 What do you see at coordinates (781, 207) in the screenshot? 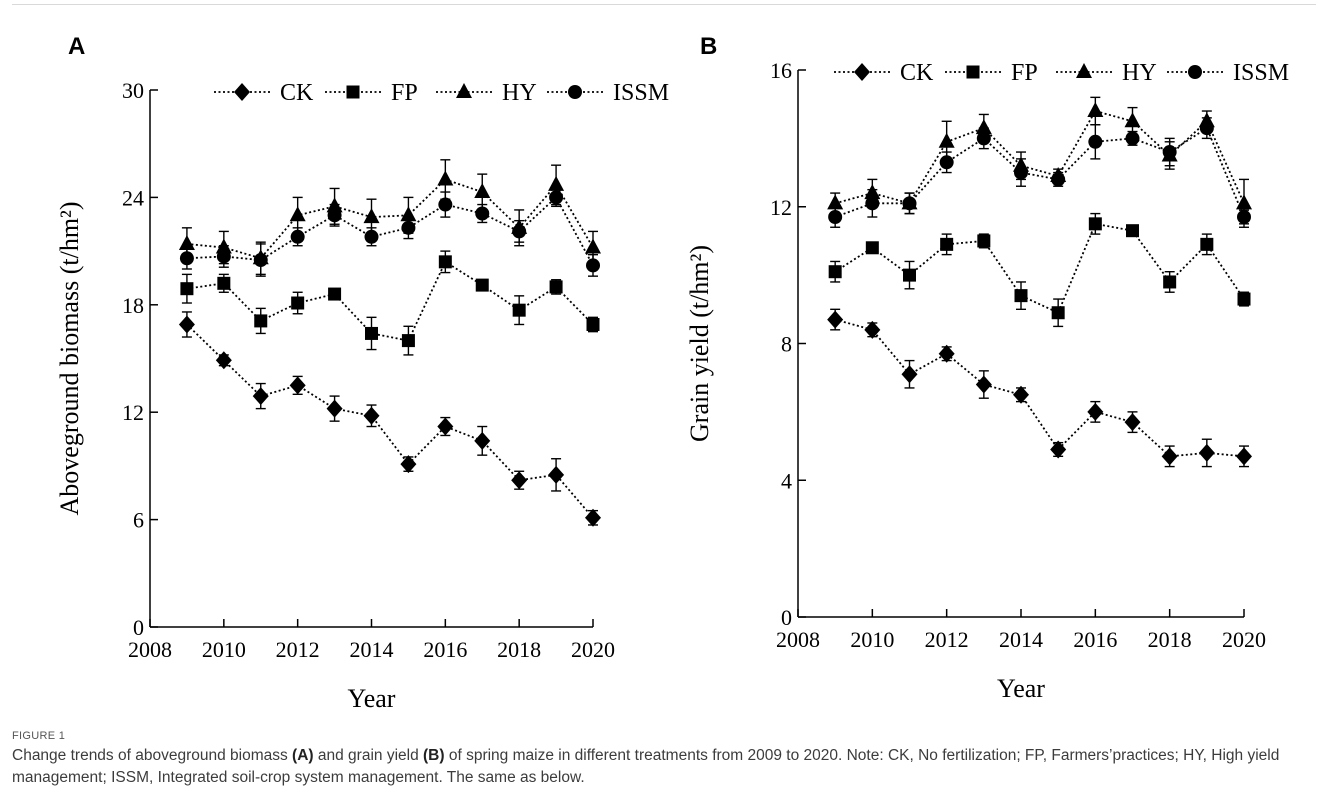
I see `y-tick-label: 12` at bounding box center [781, 207].